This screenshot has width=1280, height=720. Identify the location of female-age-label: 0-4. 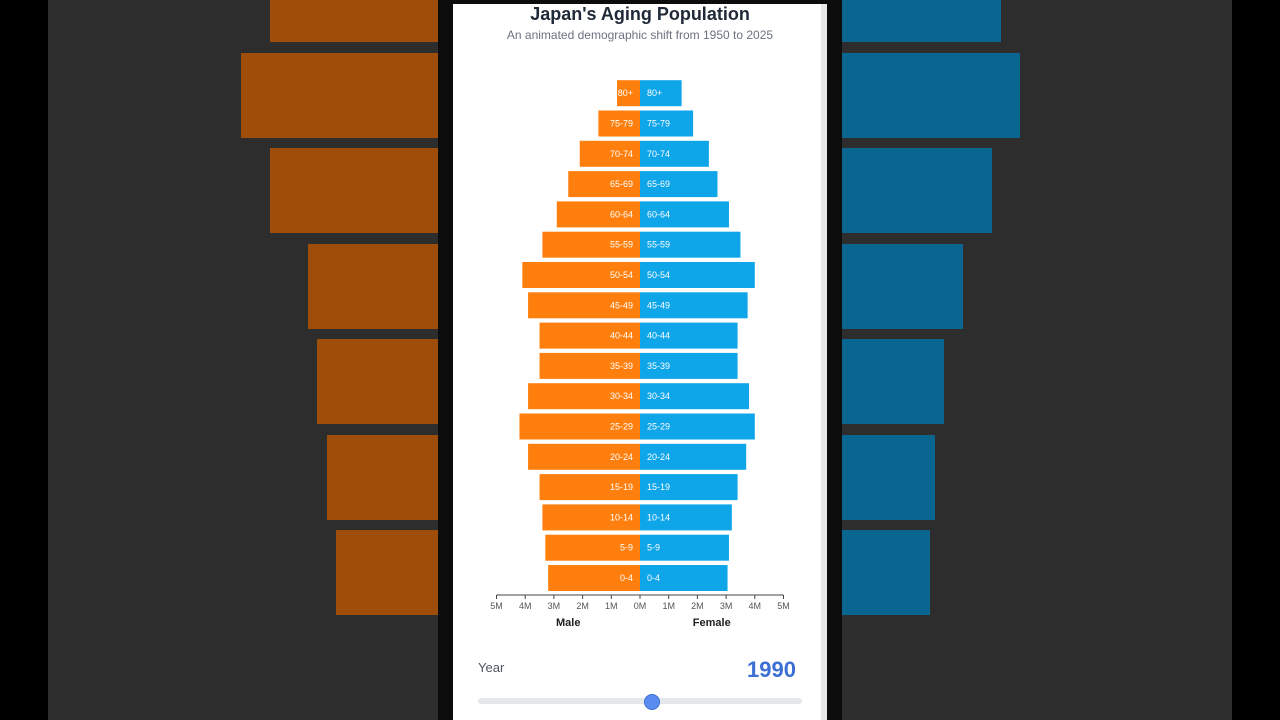
(653, 578).